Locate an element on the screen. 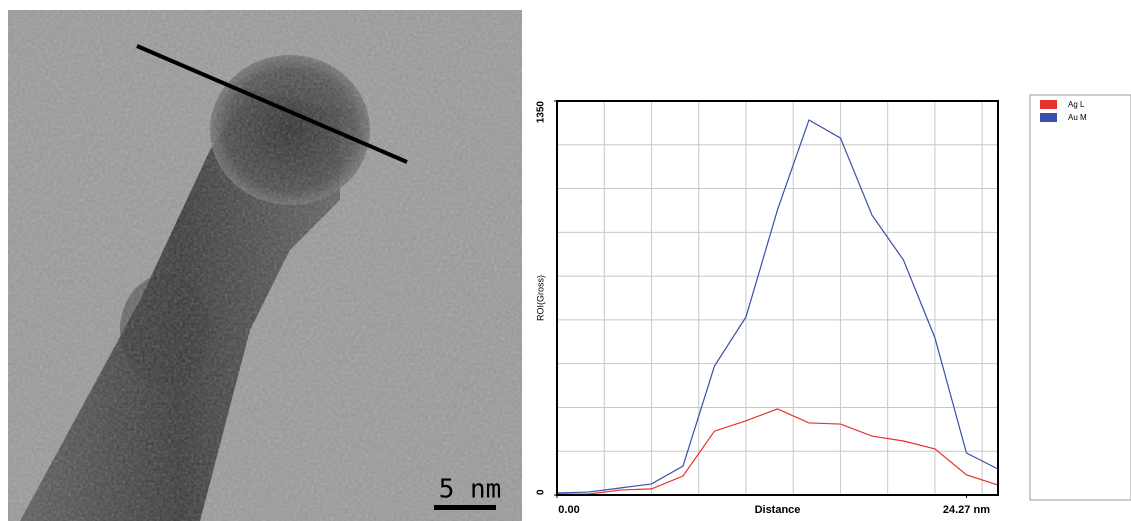 The image size is (1131, 521). y-tick-label: 0 is located at coordinates (541, 492).